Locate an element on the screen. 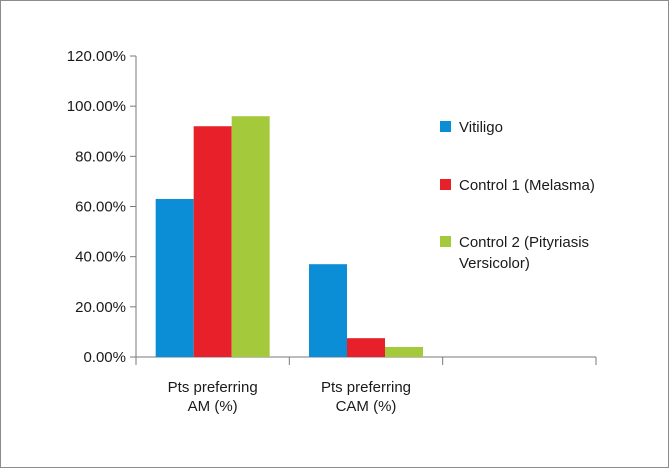 The image size is (669, 468). y-tick-label: 80.00% is located at coordinates (100, 156).